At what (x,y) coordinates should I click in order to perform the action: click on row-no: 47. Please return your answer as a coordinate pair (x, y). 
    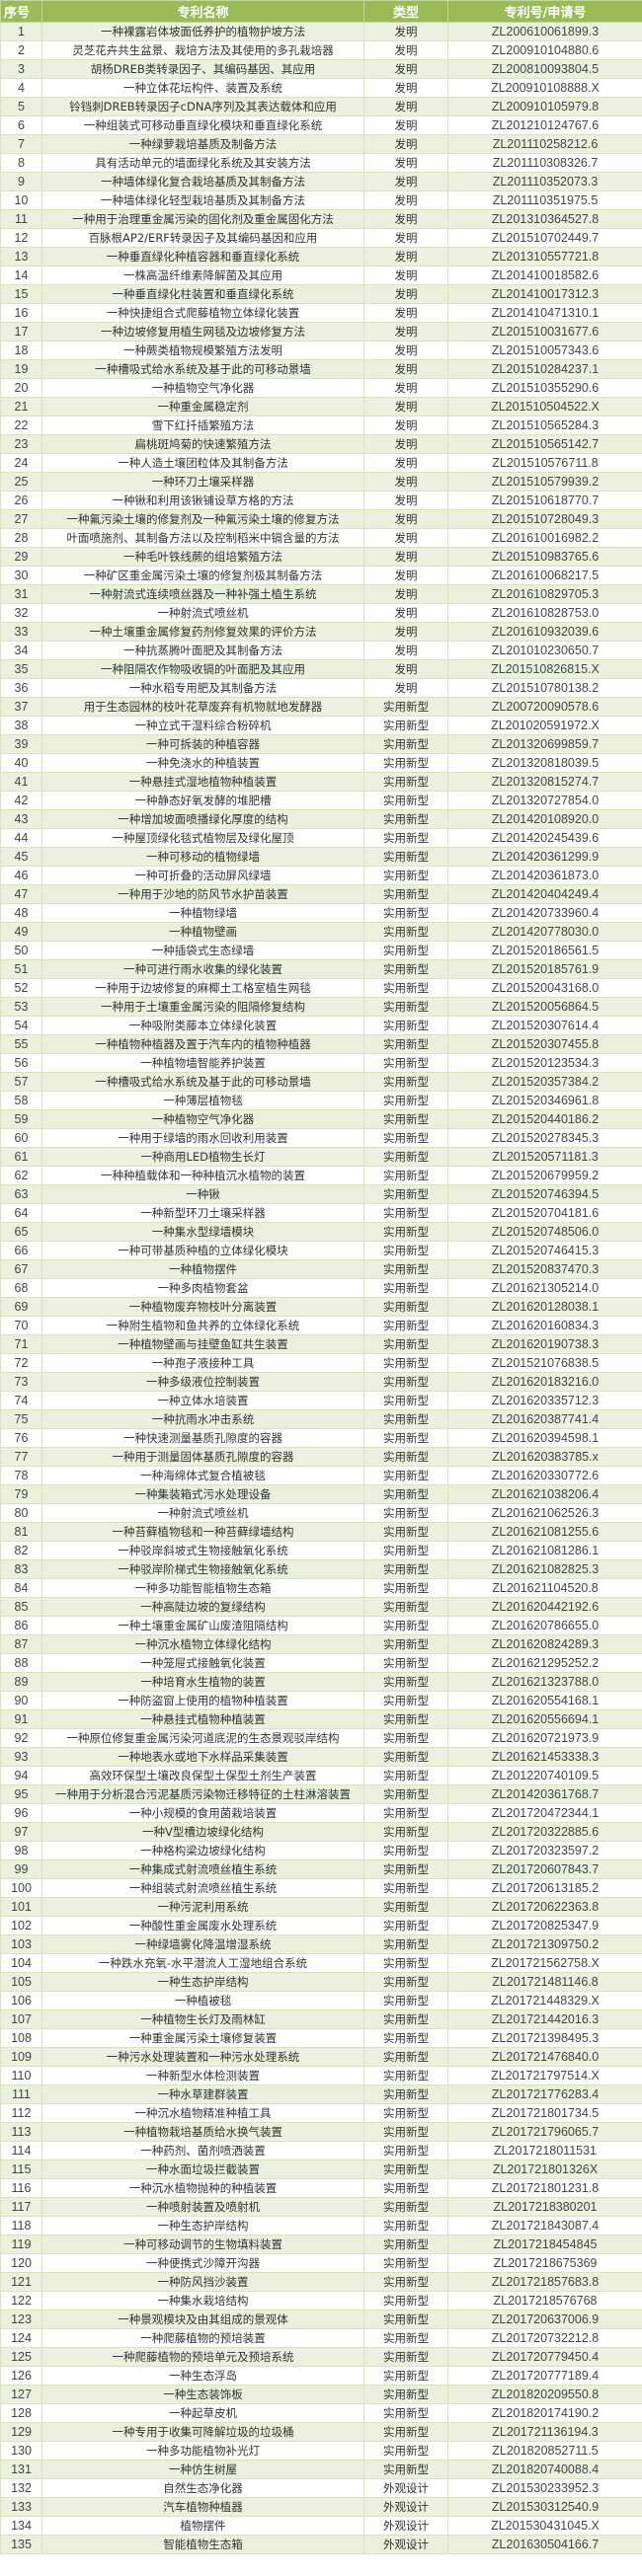
    Looking at the image, I should click on (21, 894).